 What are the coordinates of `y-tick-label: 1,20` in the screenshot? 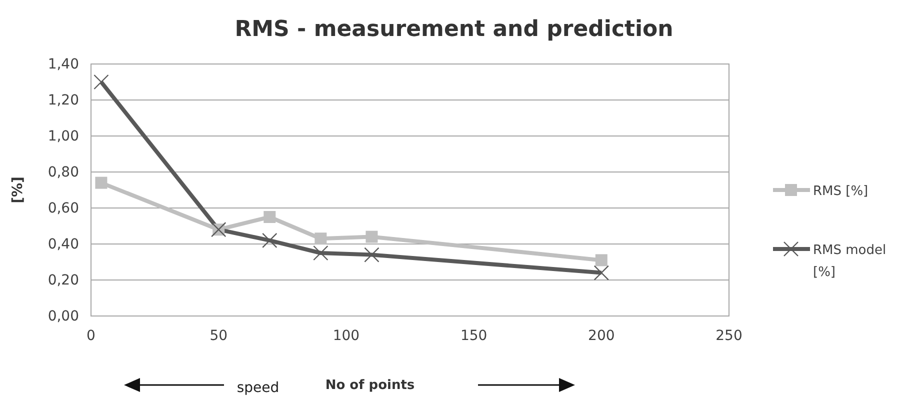 It's located at (63, 100).